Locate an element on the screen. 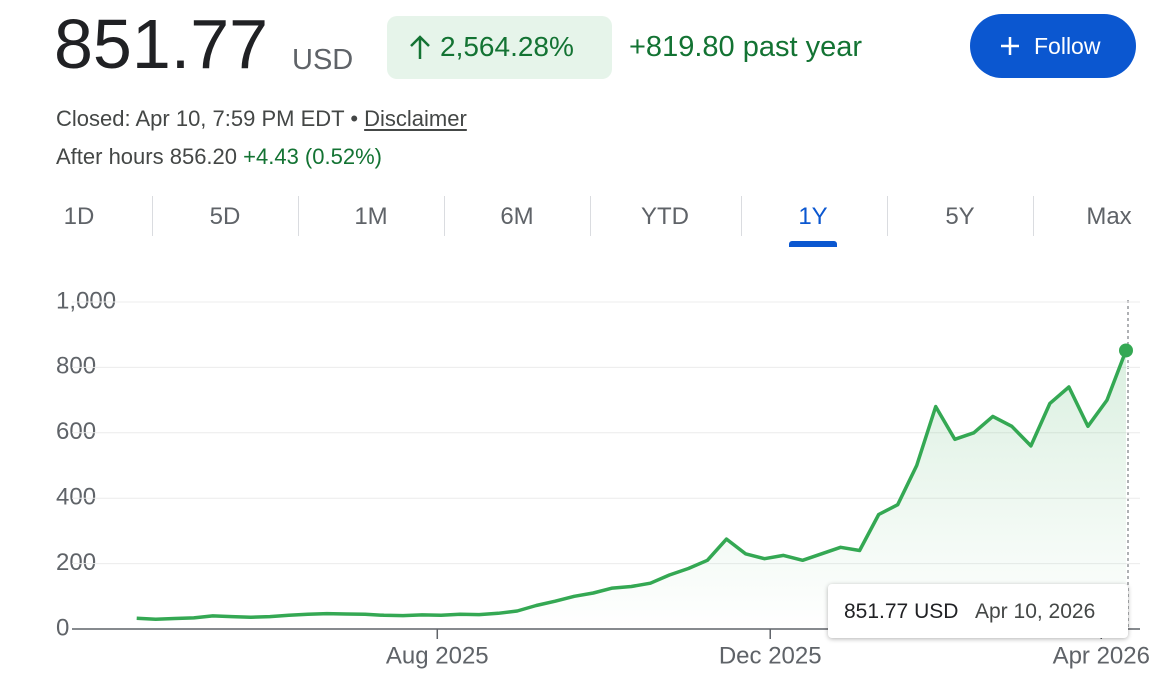 The image size is (1174, 682). change-badge is located at coordinates (499, 47).